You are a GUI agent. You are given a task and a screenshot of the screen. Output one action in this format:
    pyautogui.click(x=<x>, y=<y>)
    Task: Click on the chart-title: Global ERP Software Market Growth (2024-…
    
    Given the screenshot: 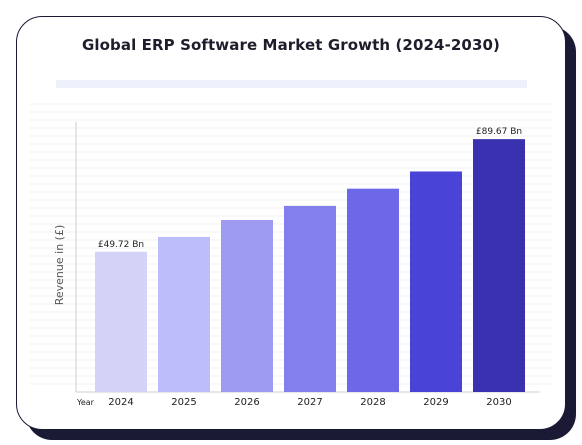 What is the action you would take?
    pyautogui.click(x=291, y=45)
    